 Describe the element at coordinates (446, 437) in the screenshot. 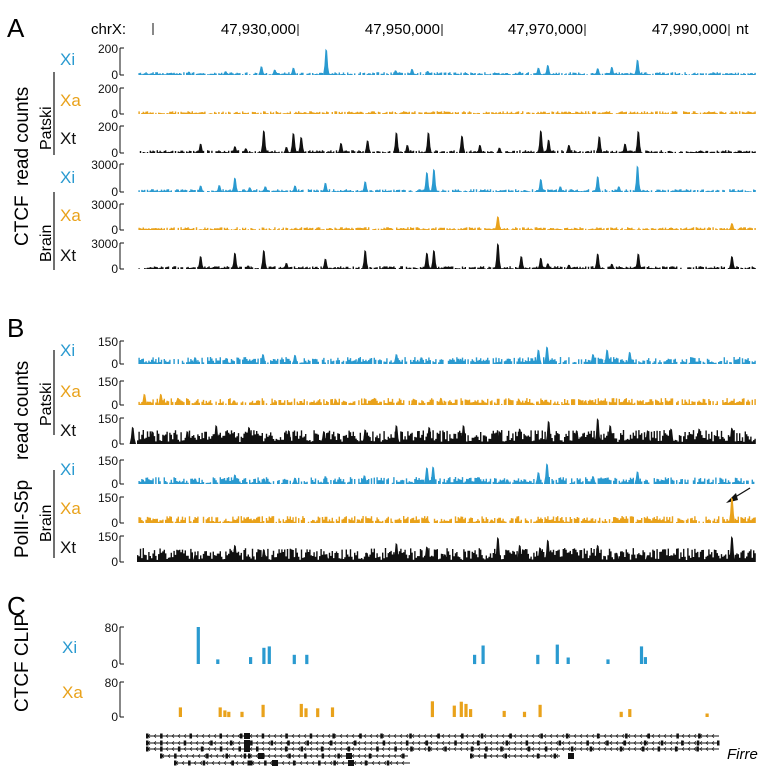

I see `track-B-patski-xt-background-signal` at that location.